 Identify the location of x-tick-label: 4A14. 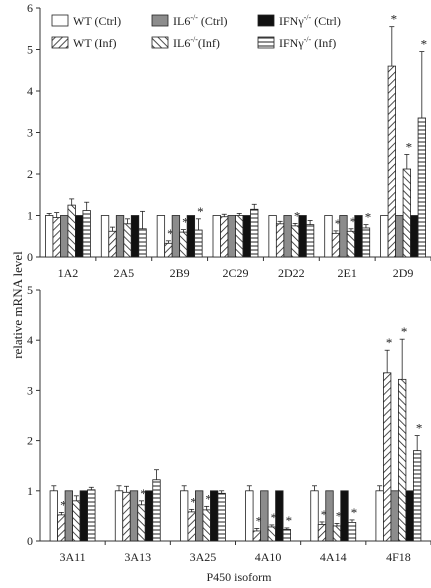
(333, 557).